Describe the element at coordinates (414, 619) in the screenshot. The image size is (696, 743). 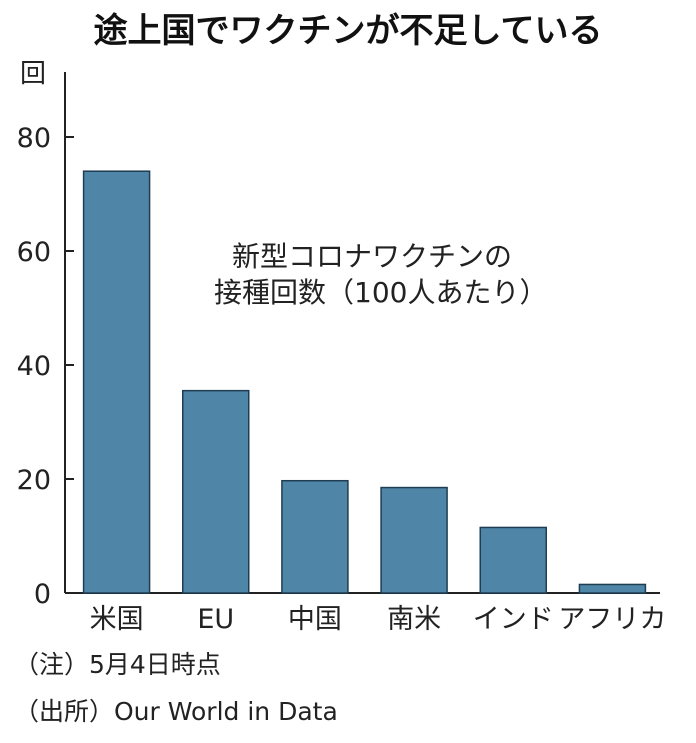
I see `x-category-label: 南米` at that location.